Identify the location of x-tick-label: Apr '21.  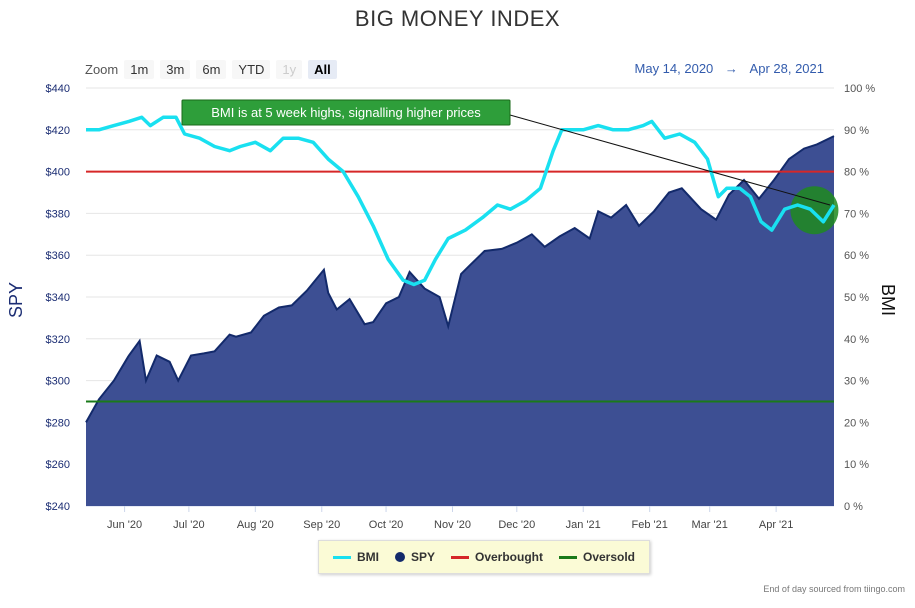
(776, 525).